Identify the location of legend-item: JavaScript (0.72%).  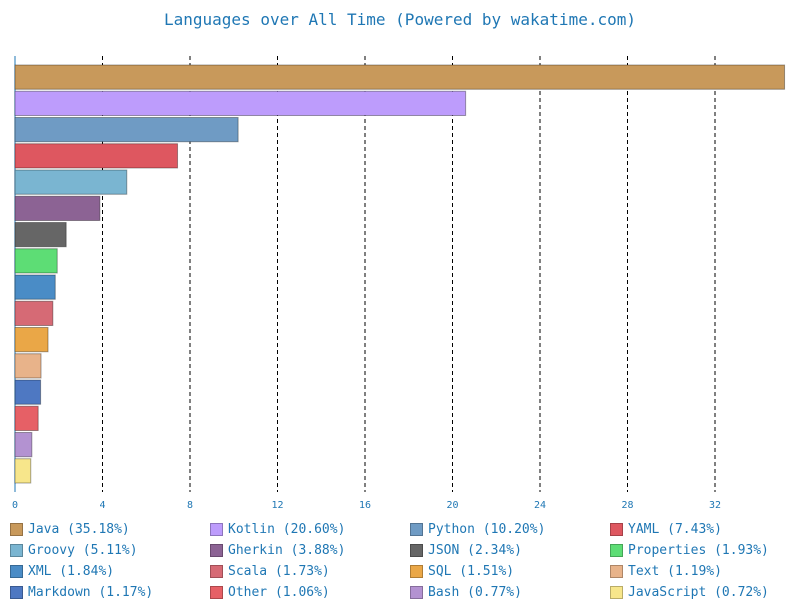
(689, 592).